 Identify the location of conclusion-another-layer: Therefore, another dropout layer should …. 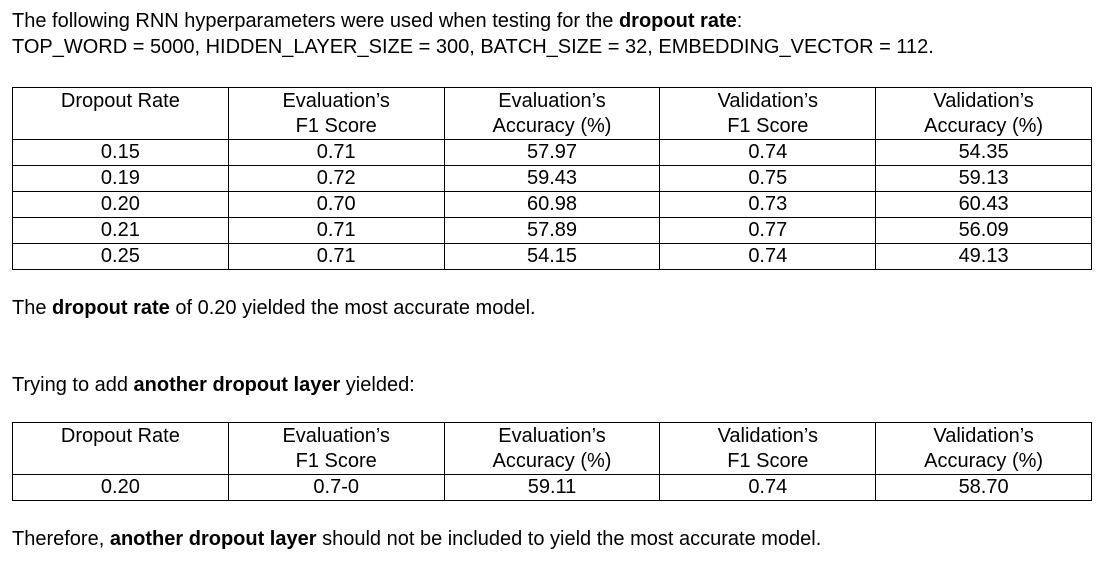
(416, 539).